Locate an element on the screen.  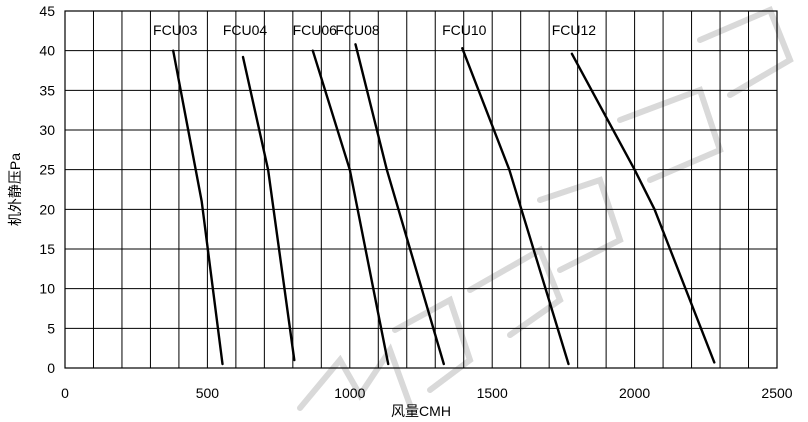
series-label-fcu08: FCU08 is located at coordinates (357, 30).